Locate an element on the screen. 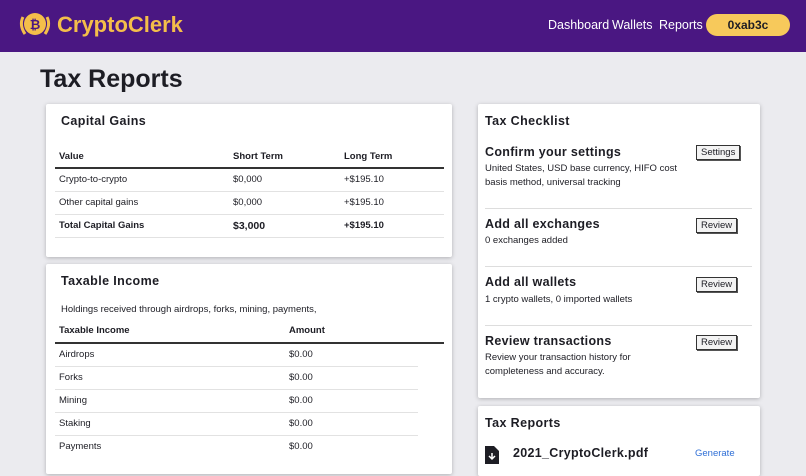  item-title: Confirm your settings is located at coordinates (553, 152).